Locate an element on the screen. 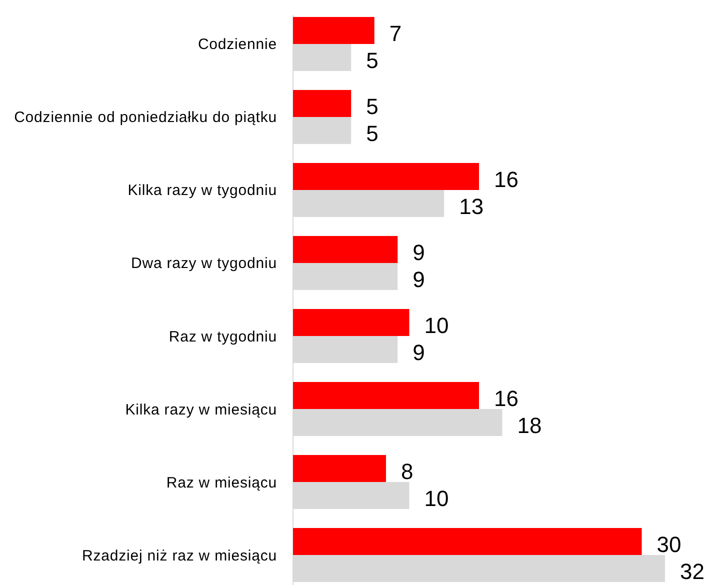 The height and width of the screenshot is (585, 712). y-tick-label: Raz w miesiącu is located at coordinates (221, 483).